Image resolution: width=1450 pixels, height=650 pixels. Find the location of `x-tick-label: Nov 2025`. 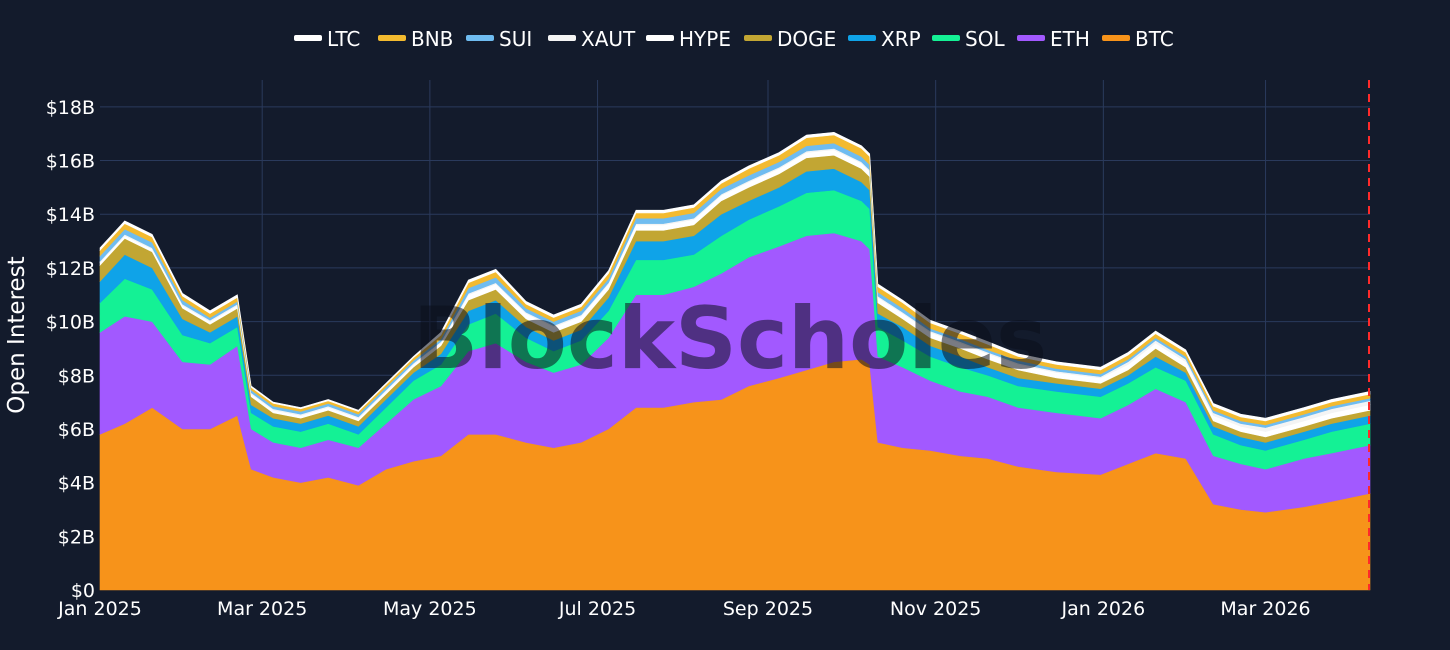

x-tick-label: Nov 2025 is located at coordinates (935, 609).